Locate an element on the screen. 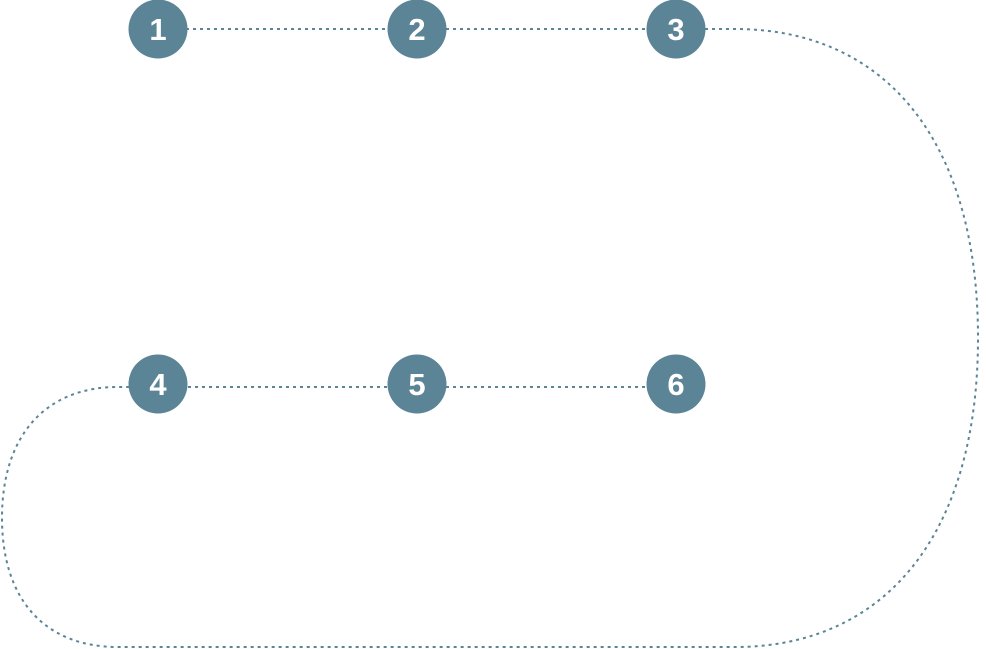 The image size is (986, 649). step-label: 6 is located at coordinates (675, 384).